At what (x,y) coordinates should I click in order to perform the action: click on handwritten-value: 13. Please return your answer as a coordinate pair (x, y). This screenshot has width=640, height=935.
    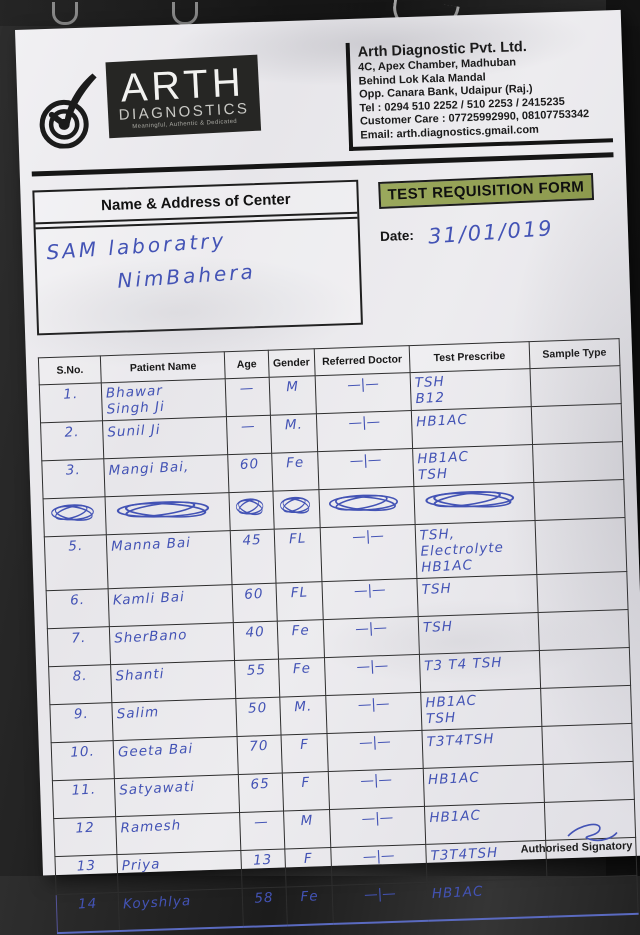
    Looking at the image, I should click on (263, 860).